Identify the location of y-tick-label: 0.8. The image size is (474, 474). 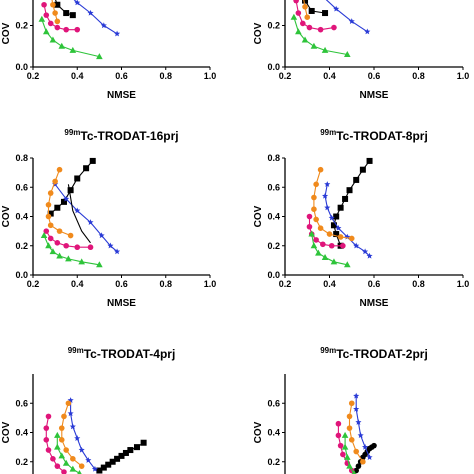
(21, 158).